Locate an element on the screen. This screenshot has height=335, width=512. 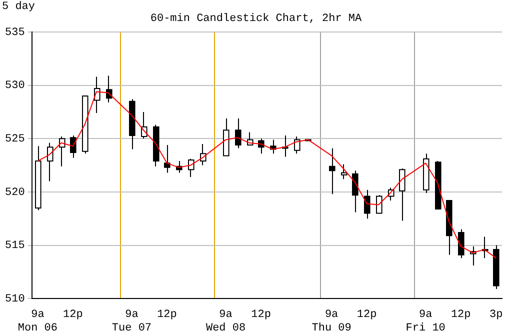
y-tick-label: 520 is located at coordinates (14, 192).